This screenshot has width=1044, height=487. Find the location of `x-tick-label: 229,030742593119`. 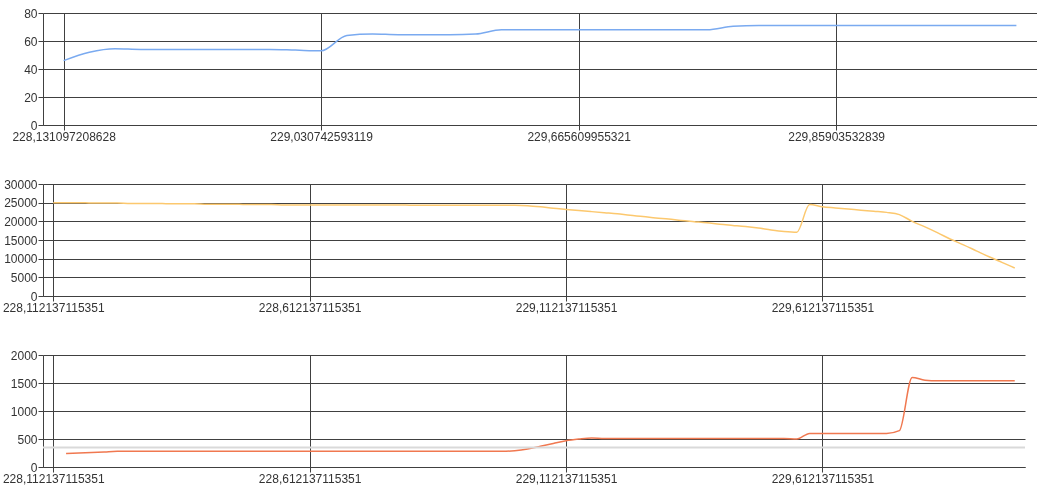

x-tick-label: 229,030742593119 is located at coordinates (322, 136).